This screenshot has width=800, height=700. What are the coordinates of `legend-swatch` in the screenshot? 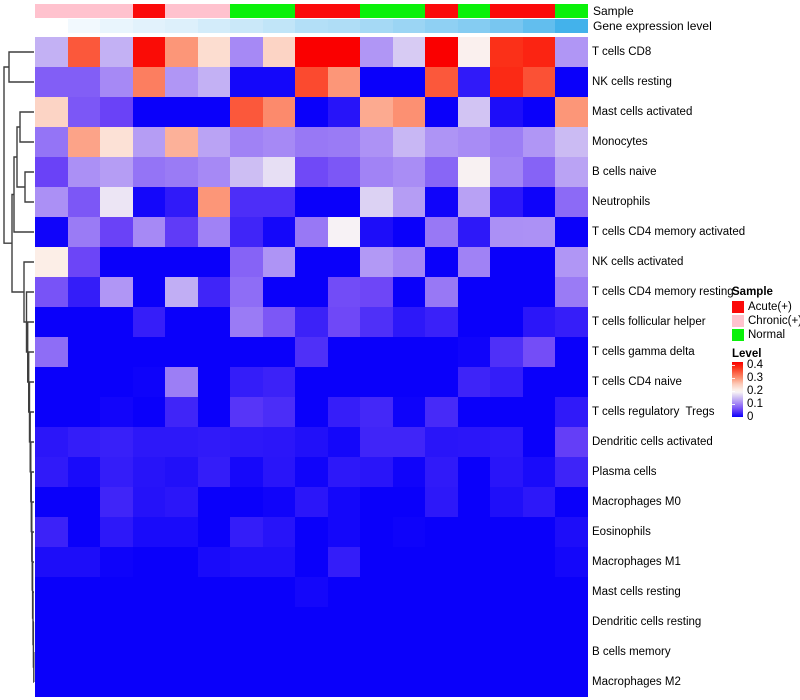 It's located at (738, 335).